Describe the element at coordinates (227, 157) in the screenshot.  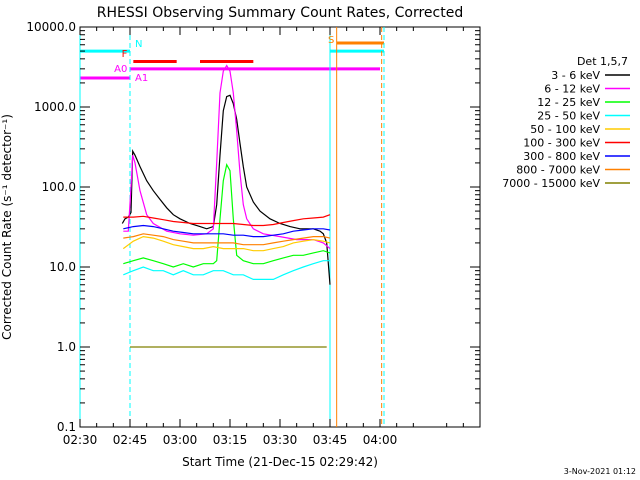
I see `series-line-6-12-kev` at that location.